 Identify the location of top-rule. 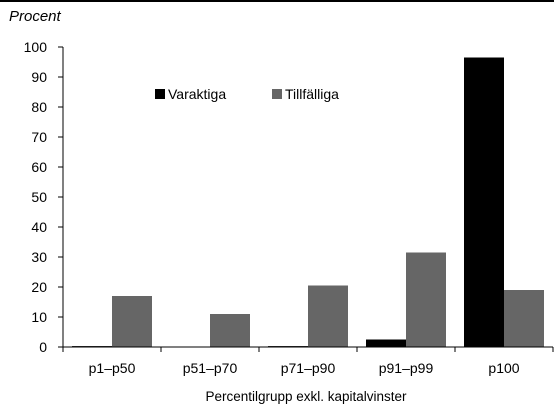
(277, 1).